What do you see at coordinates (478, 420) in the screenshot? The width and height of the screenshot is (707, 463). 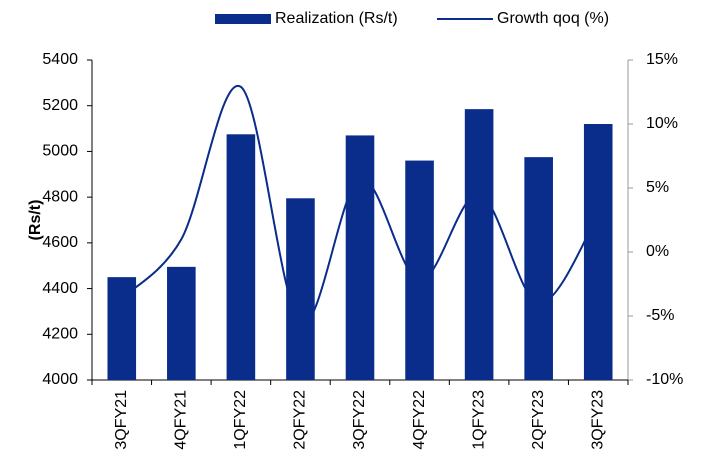 I see `x-tick-label: 1QFY23` at bounding box center [478, 420].